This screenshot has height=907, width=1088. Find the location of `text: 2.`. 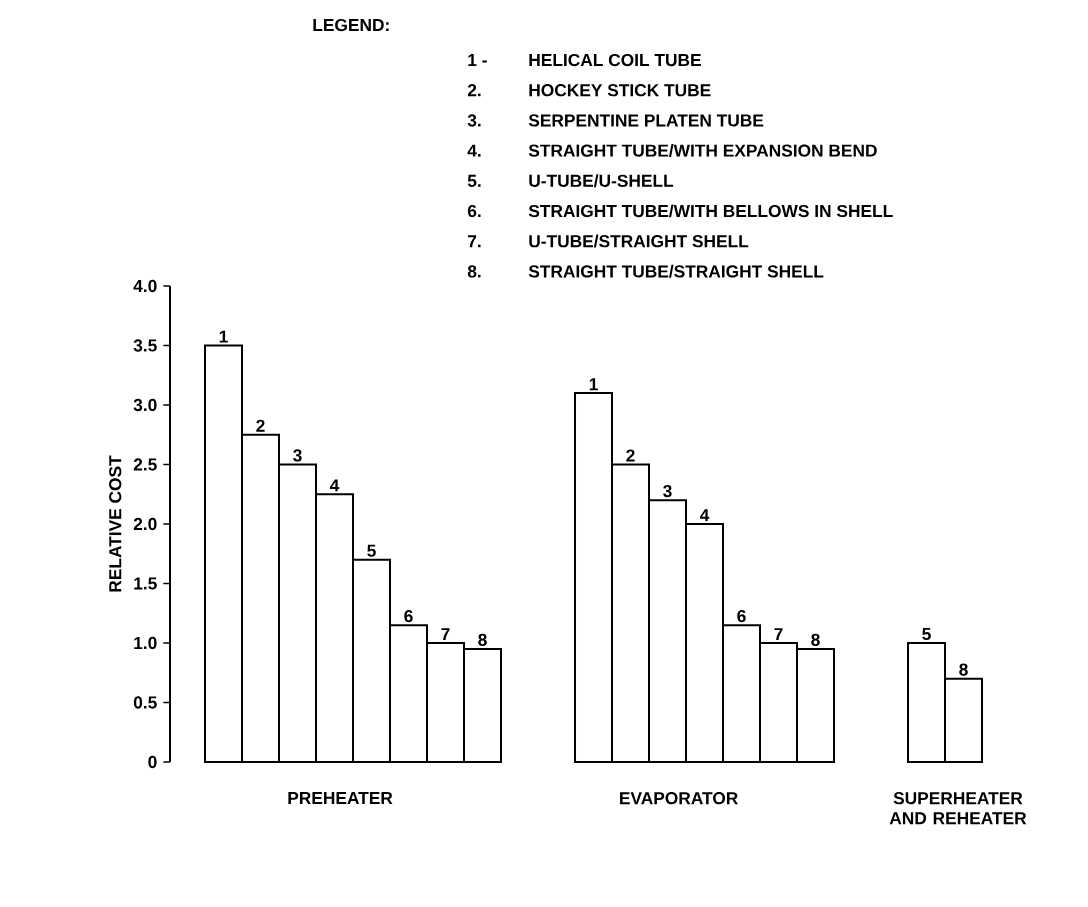

text: 2. is located at coordinates (474, 90).